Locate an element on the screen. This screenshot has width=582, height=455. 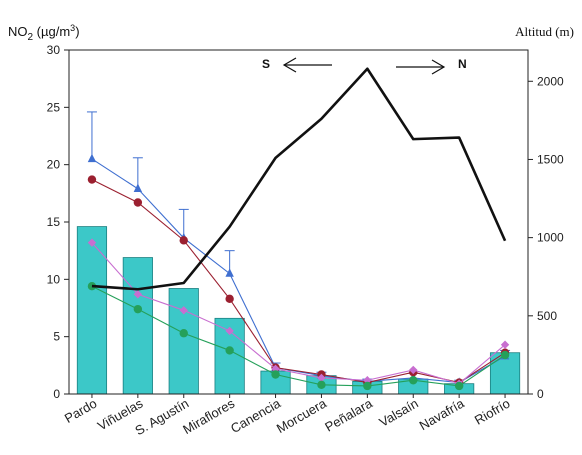
y2-tick-label-4: 2000 is located at coordinates (550, 81).